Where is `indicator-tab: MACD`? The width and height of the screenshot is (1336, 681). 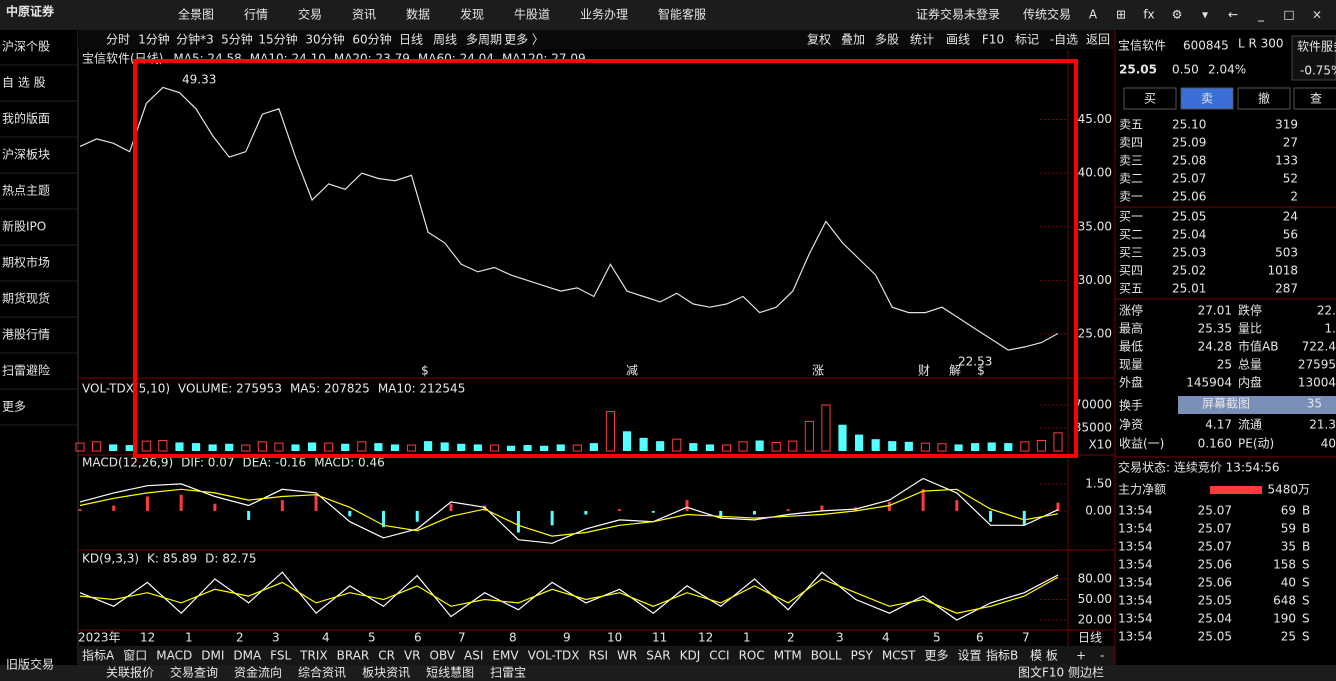
indicator-tab: MACD is located at coordinates (174, 656).